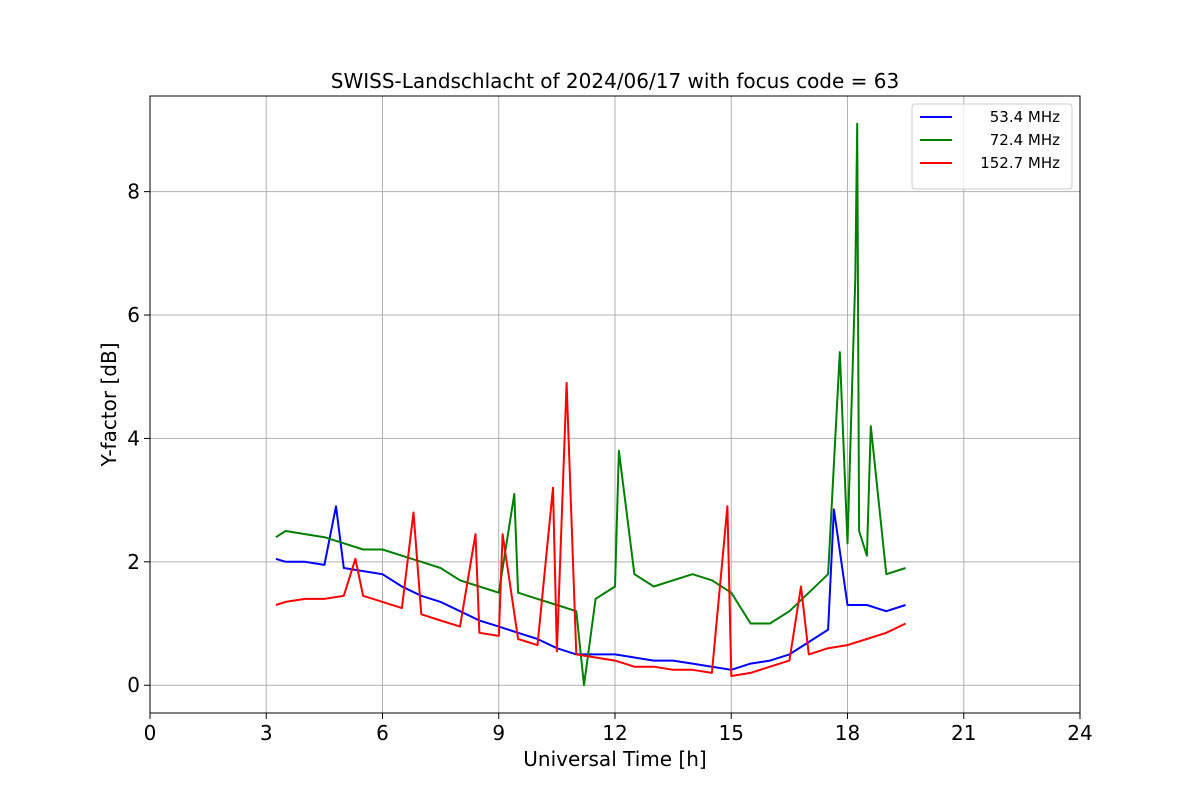 The height and width of the screenshot is (804, 1200). Describe the element at coordinates (133, 685) in the screenshot. I see `y-tick-label: 0` at that location.